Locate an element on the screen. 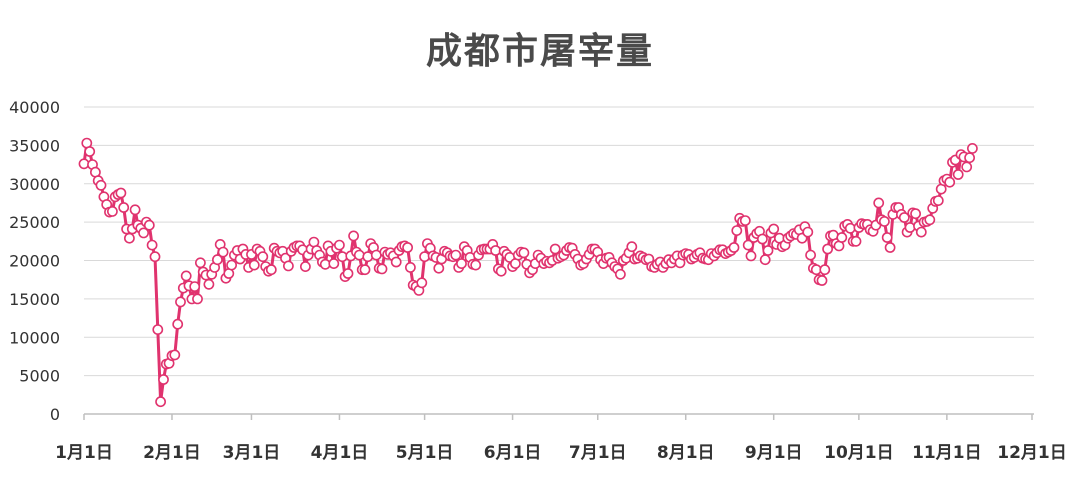  y-tick-label: 30000 is located at coordinates (34, 184).